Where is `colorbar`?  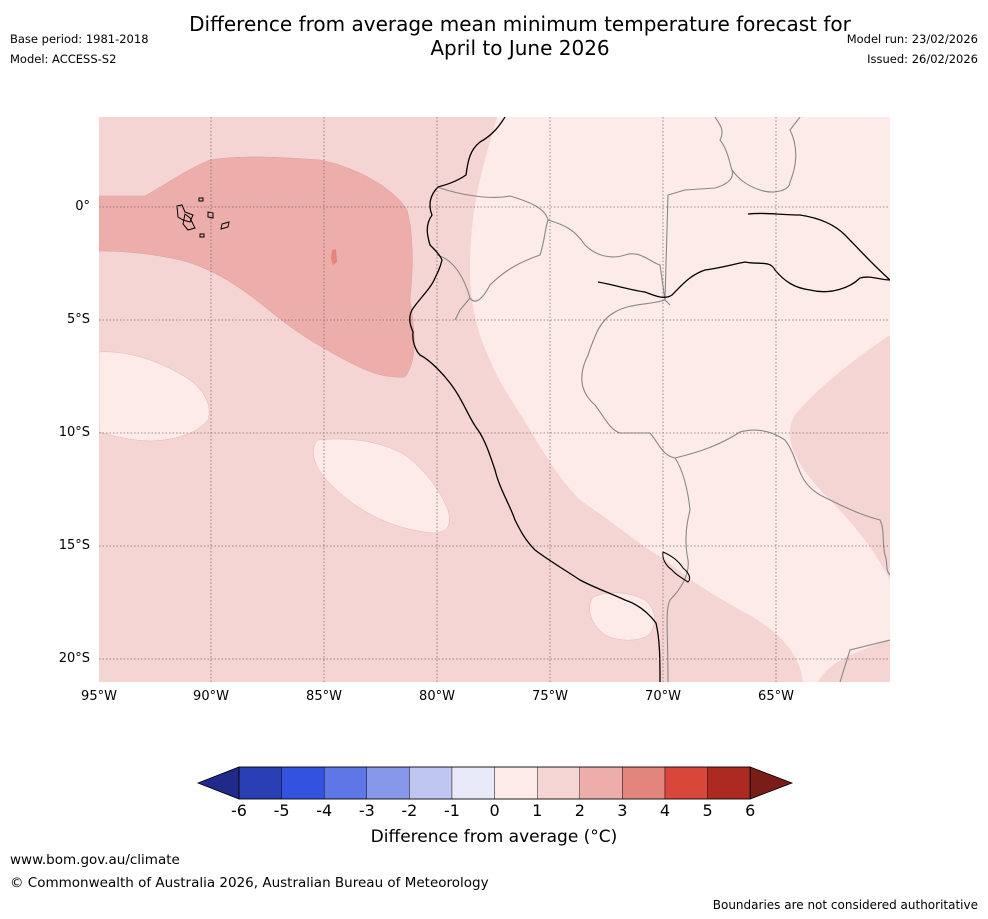
colorbar is located at coordinates (495, 783).